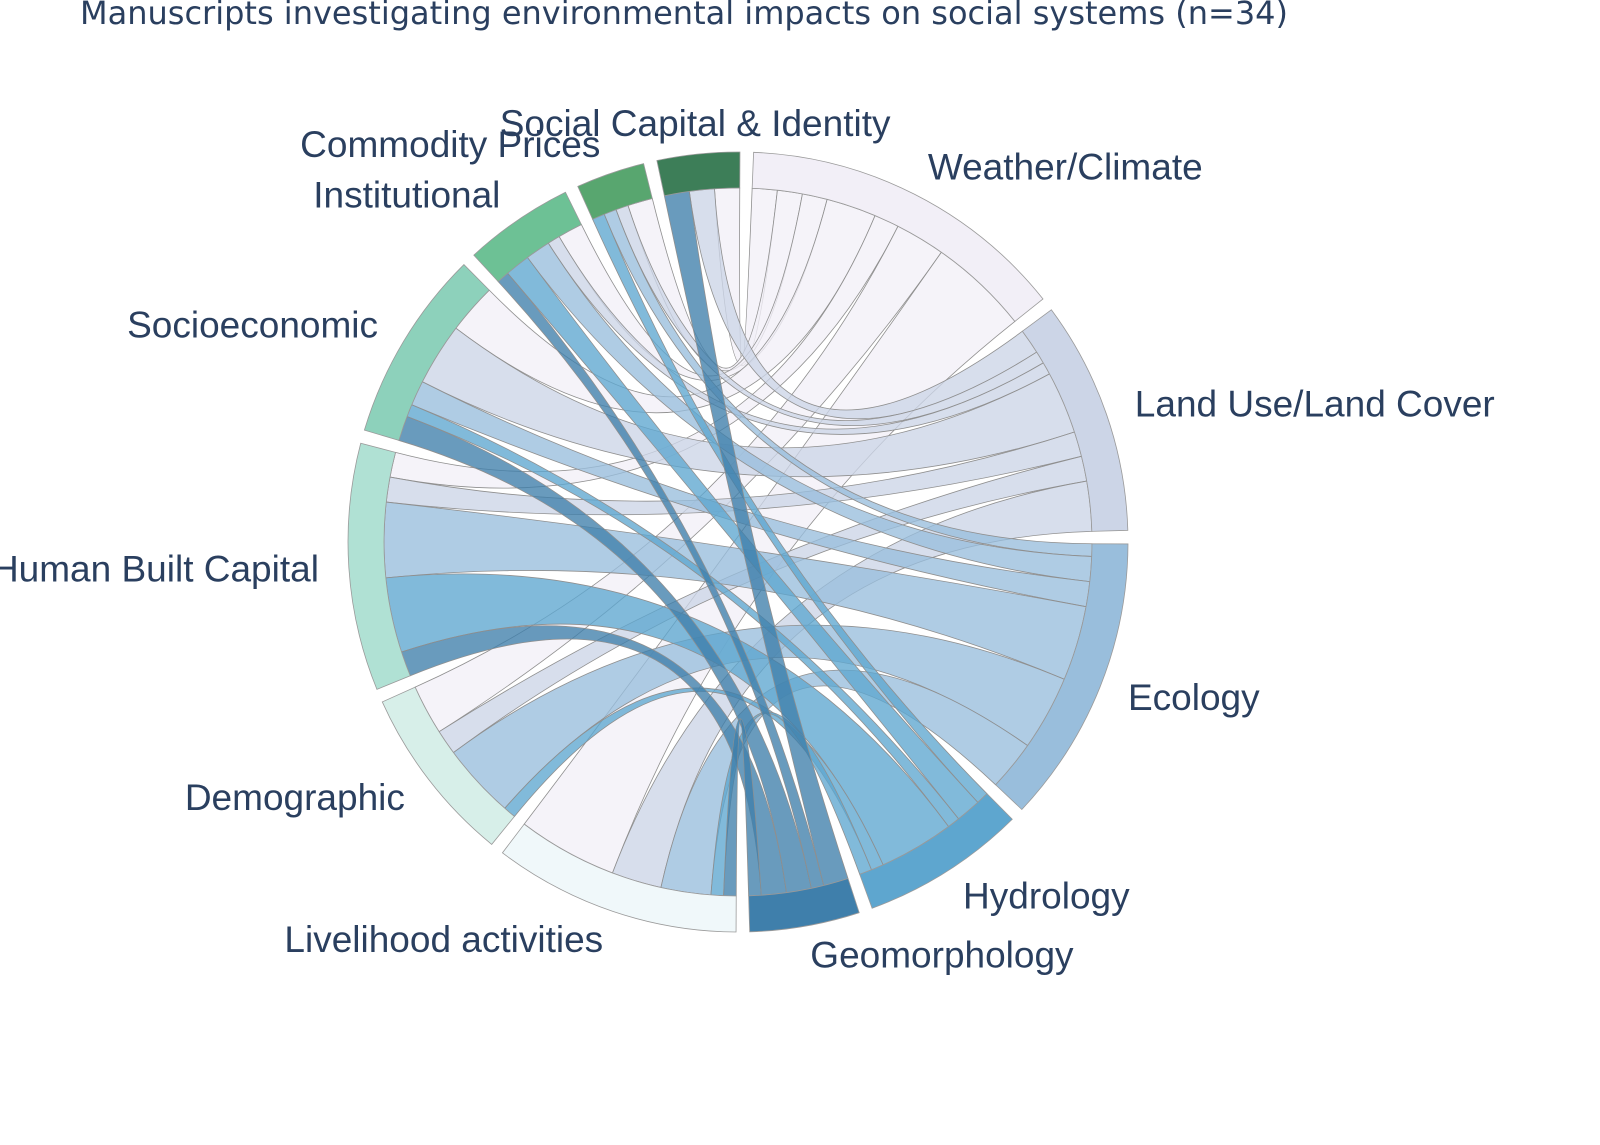 This screenshot has width=1600, height=1145. What do you see at coordinates (406, 195) in the screenshot?
I see `node-label-institutional: Institutional` at bounding box center [406, 195].